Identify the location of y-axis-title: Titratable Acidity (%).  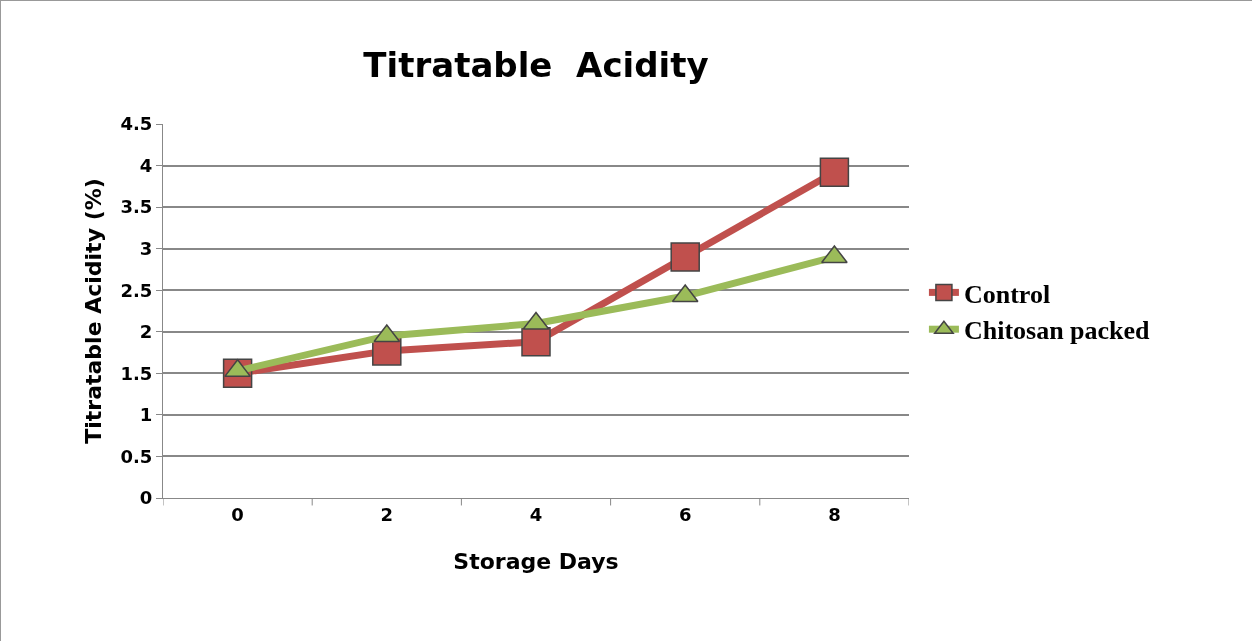
(94, 311).